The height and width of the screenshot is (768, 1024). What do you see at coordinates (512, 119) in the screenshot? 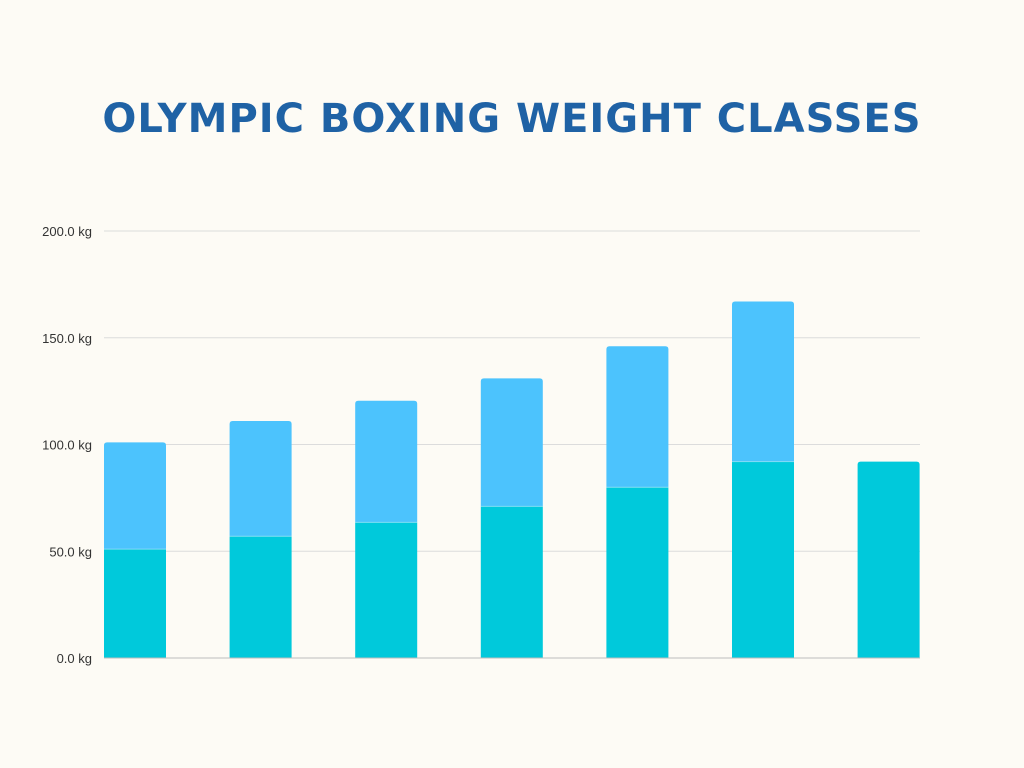
I see `chart-title: OLYMPIC BOXING WEIGHT CLASSES` at bounding box center [512, 119].